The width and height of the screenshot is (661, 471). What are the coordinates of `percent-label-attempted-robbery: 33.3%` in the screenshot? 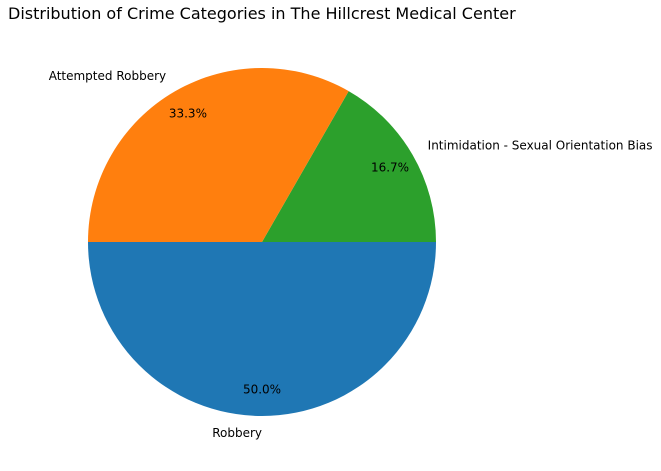 It's located at (188, 113).